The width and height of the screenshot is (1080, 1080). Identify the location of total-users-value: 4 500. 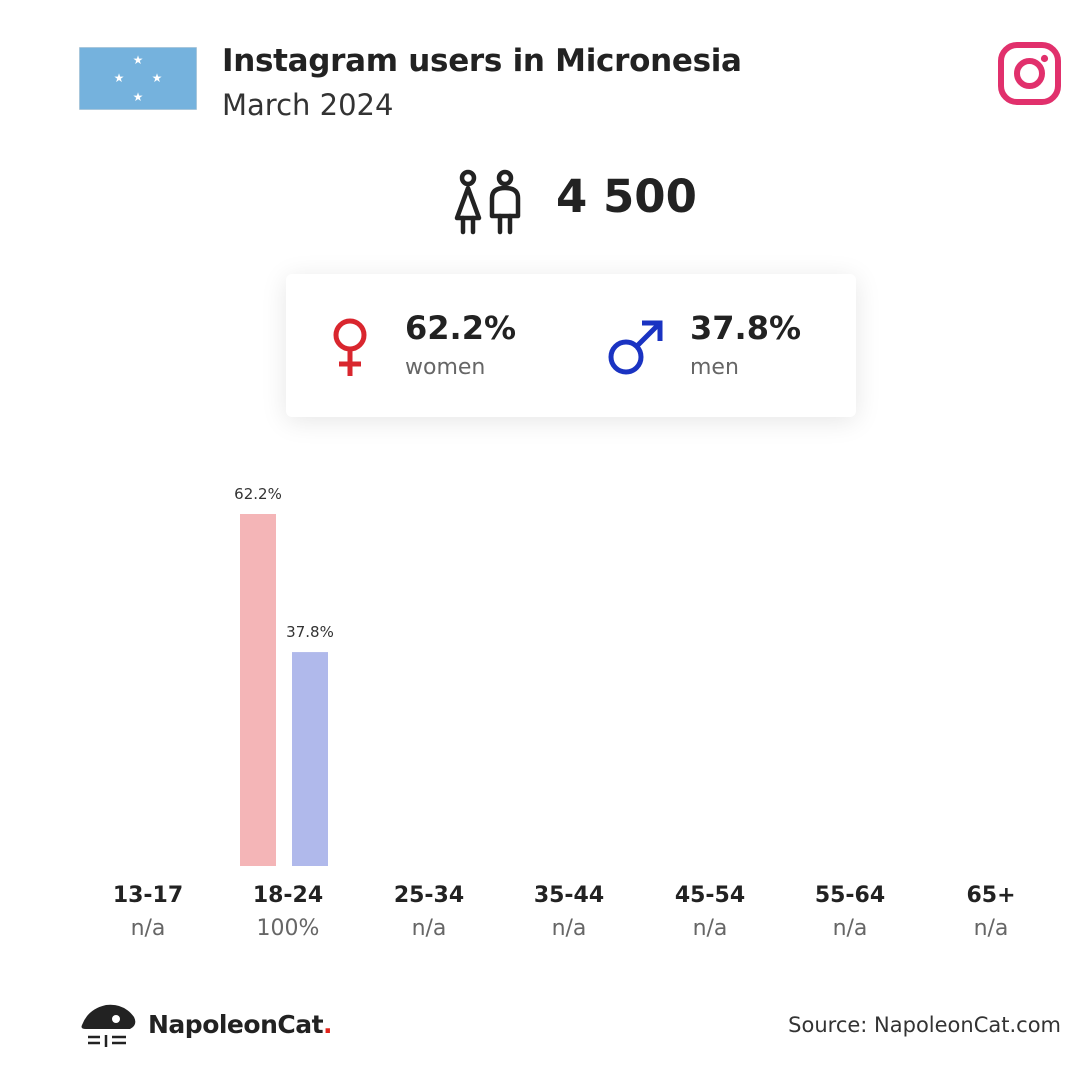
(626, 196).